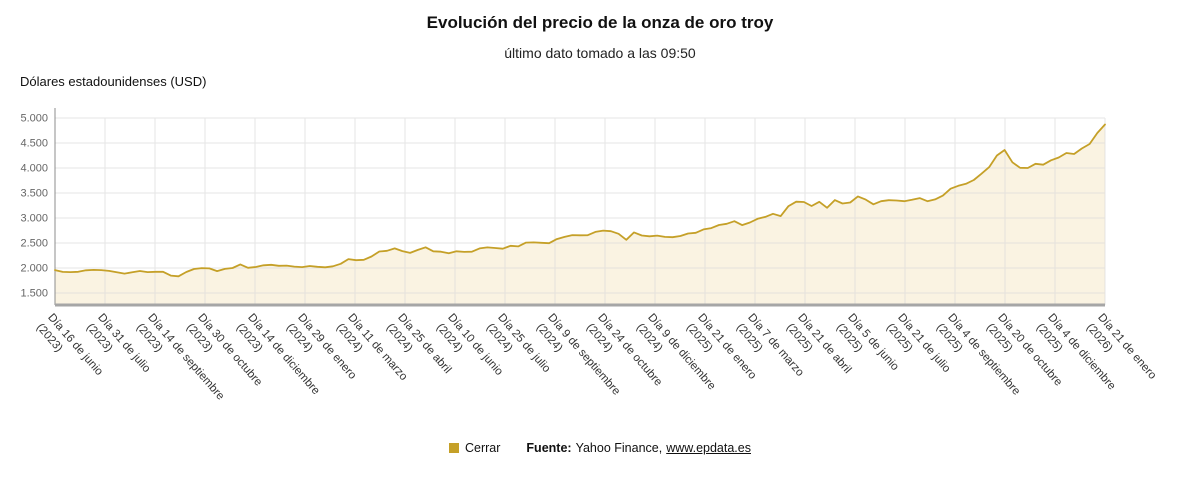  What do you see at coordinates (483, 448) in the screenshot?
I see `legend-series-label: Cerrar` at bounding box center [483, 448].